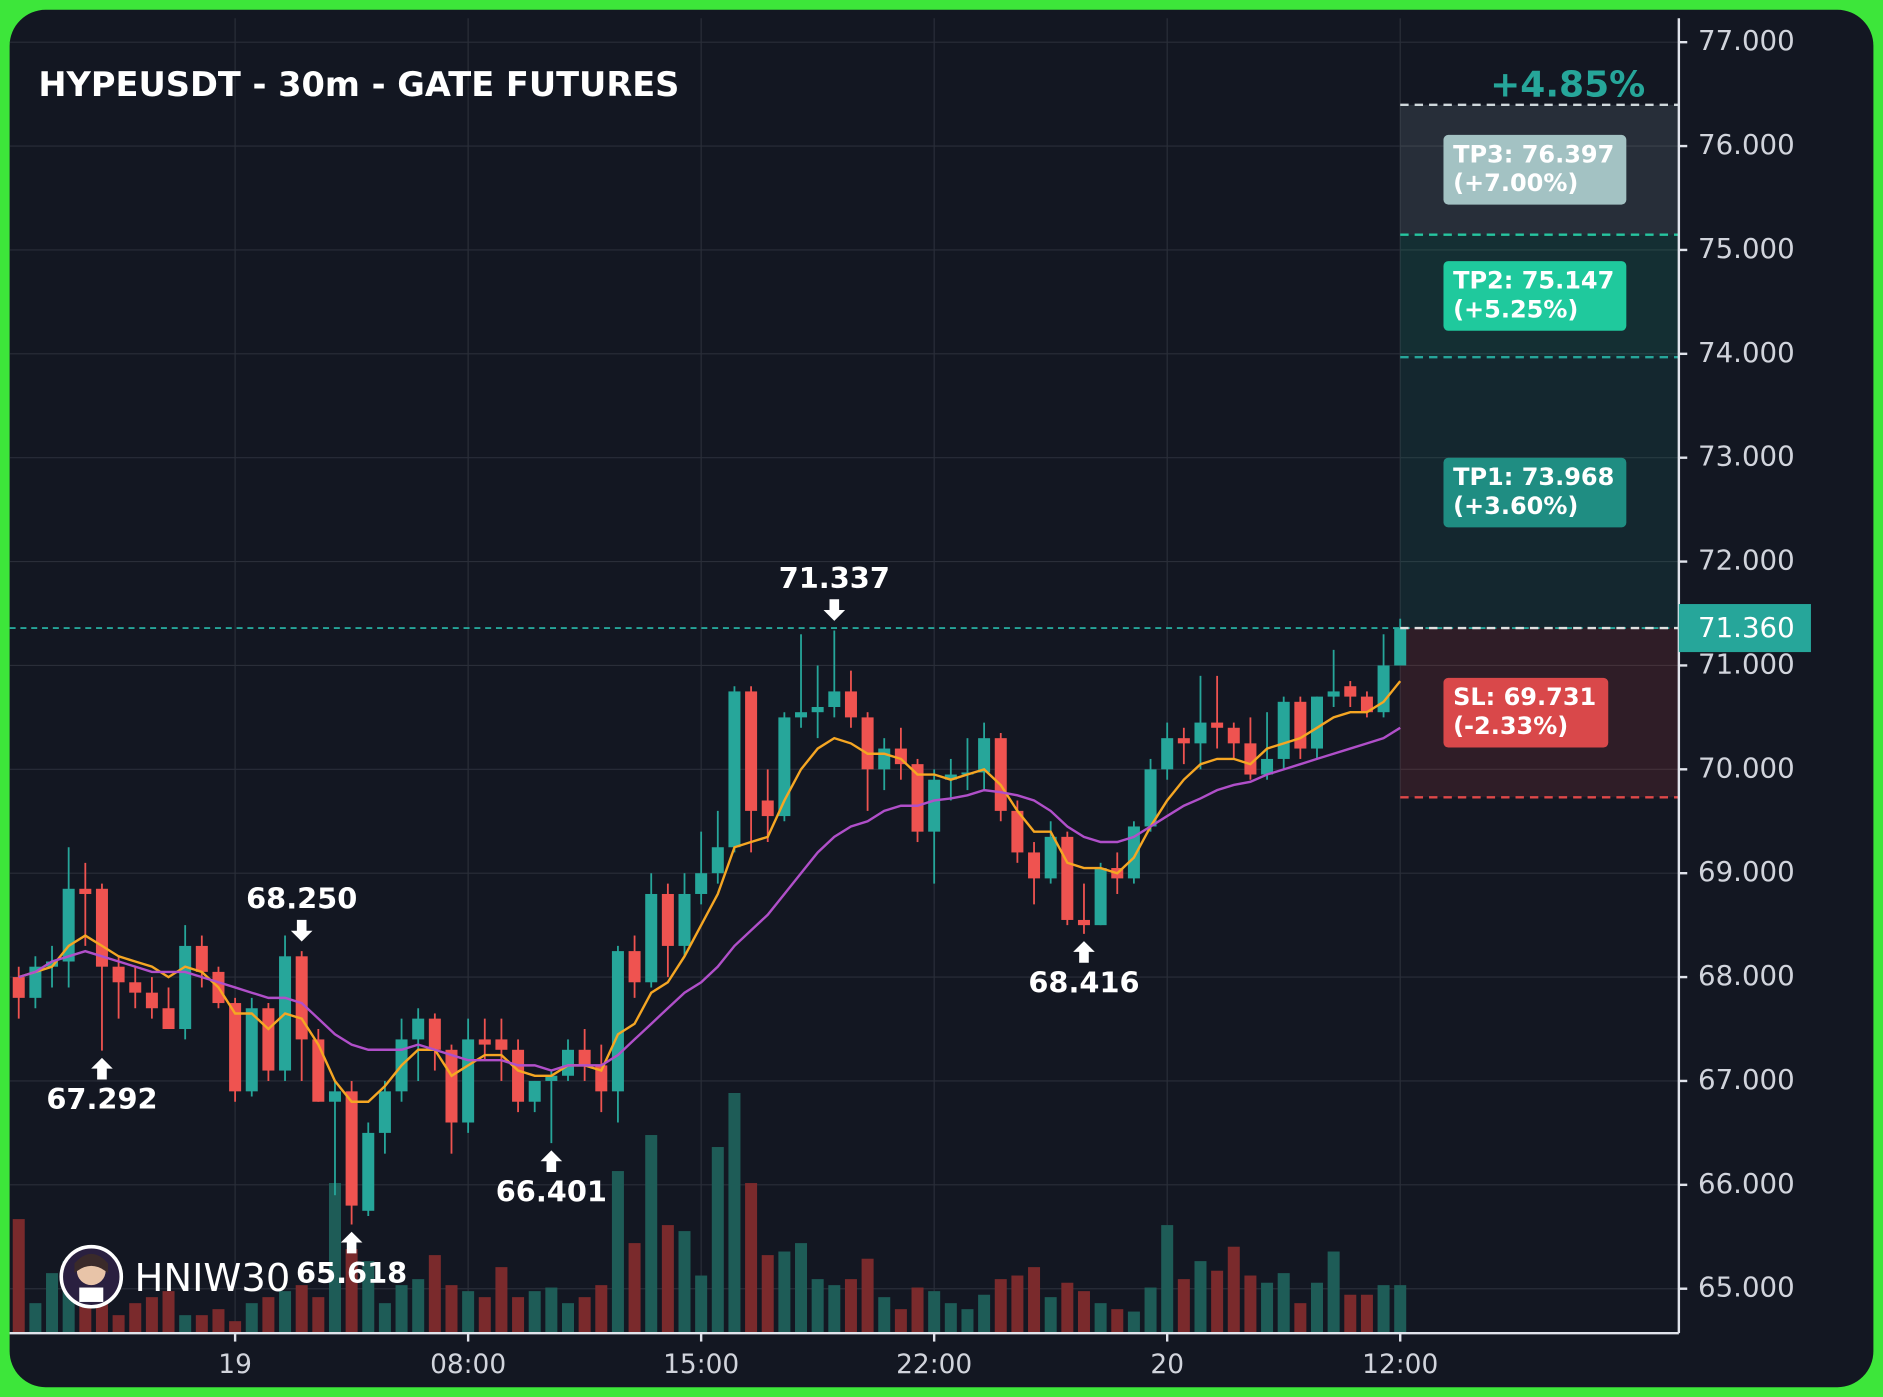  Describe the element at coordinates (1746, 871) in the screenshot. I see `y-tick-label: 69.000` at that location.